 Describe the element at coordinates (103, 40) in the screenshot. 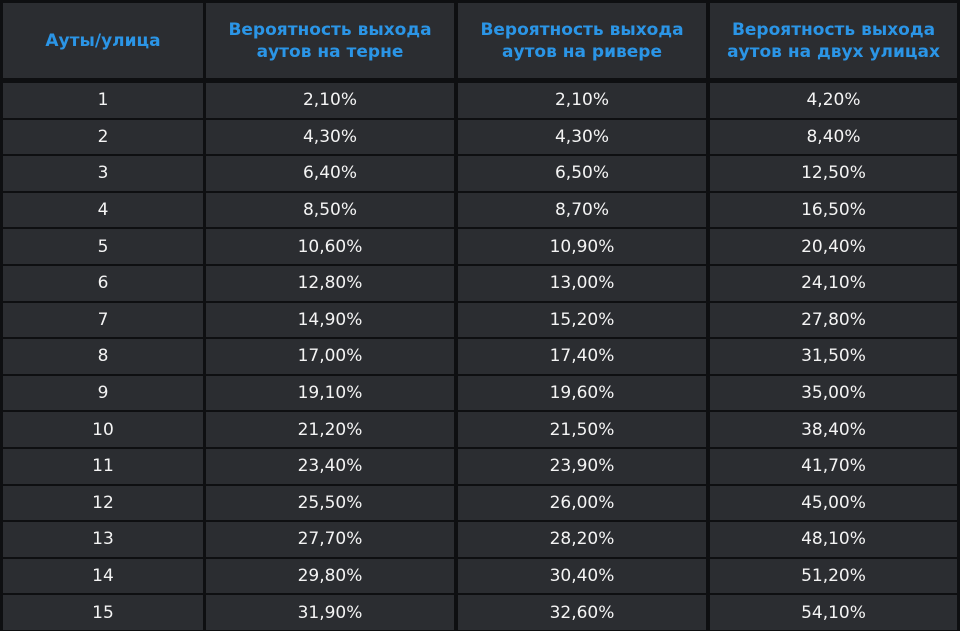

I see `header-outs-per-street: Ауты/улица` at that location.